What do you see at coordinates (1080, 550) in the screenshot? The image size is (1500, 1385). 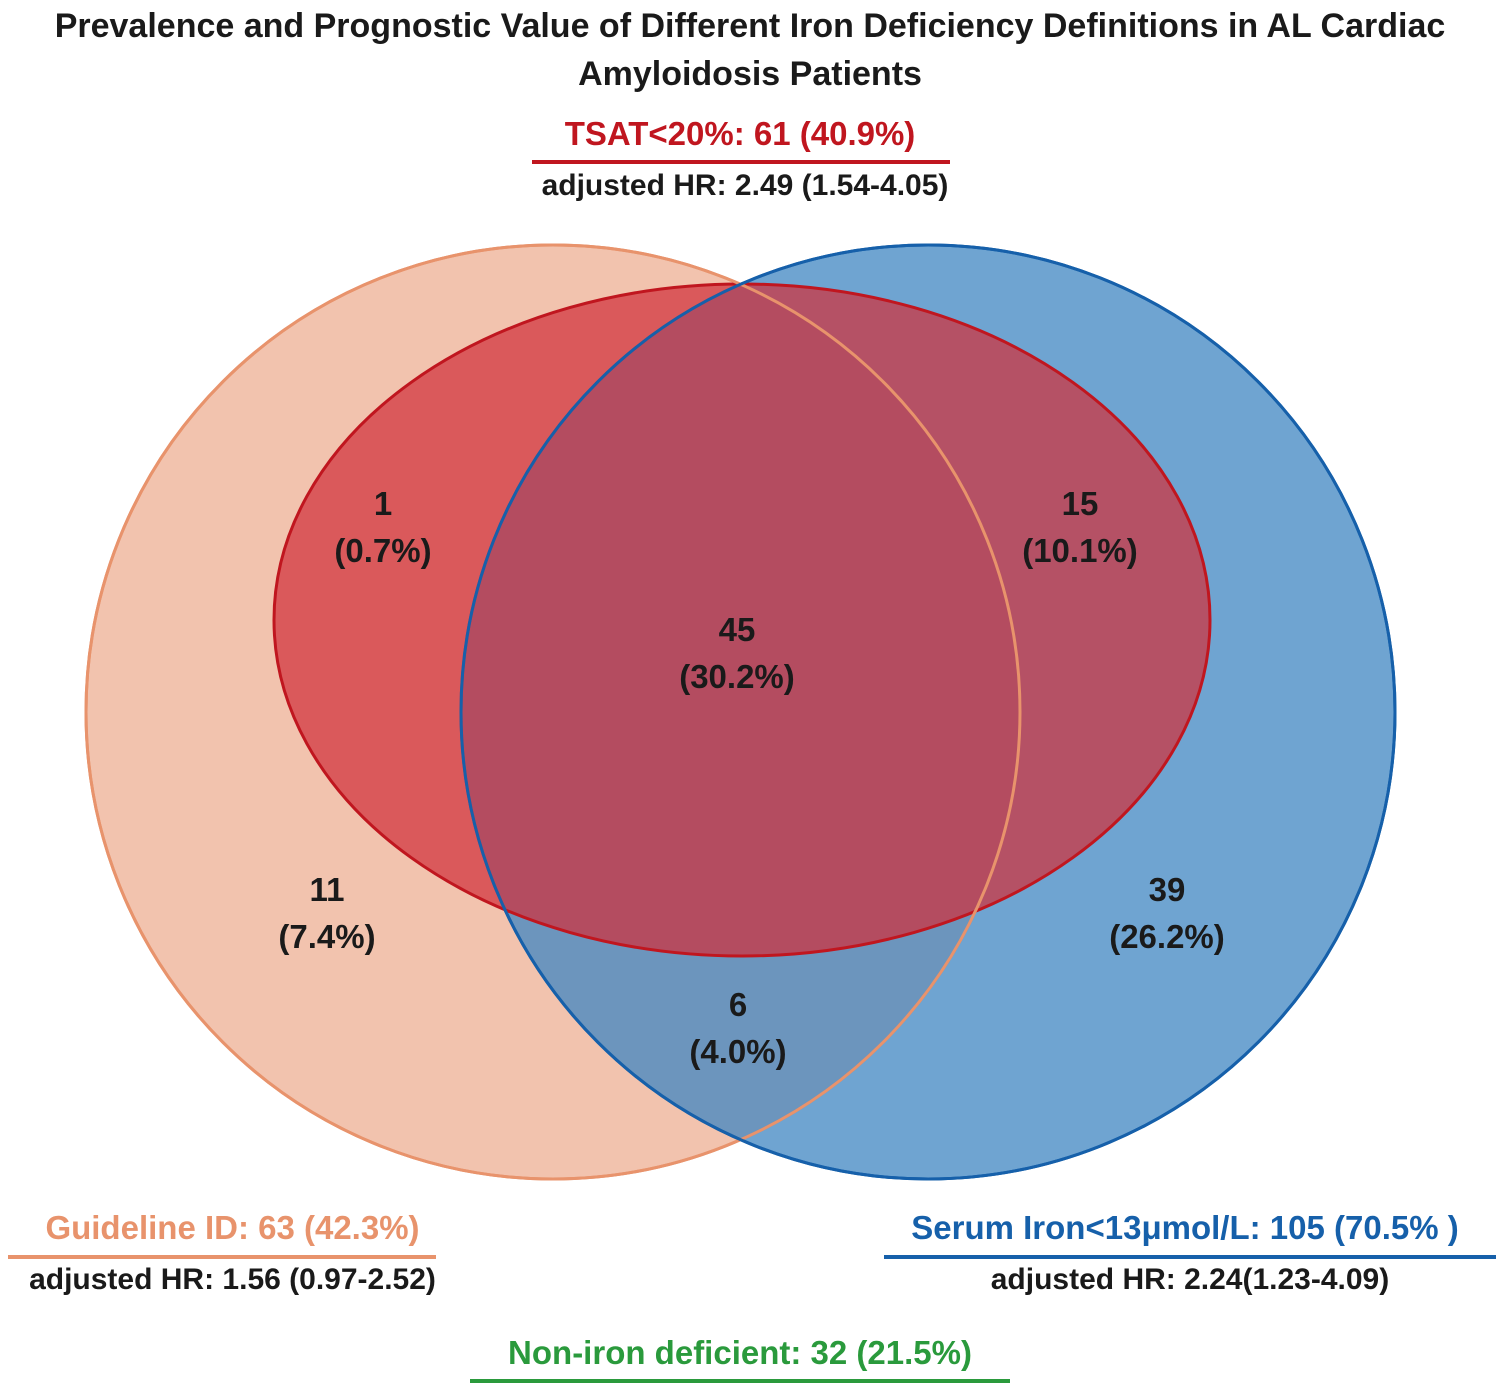 I see `region-tsat-iron-percent: (10.1%)` at bounding box center [1080, 550].